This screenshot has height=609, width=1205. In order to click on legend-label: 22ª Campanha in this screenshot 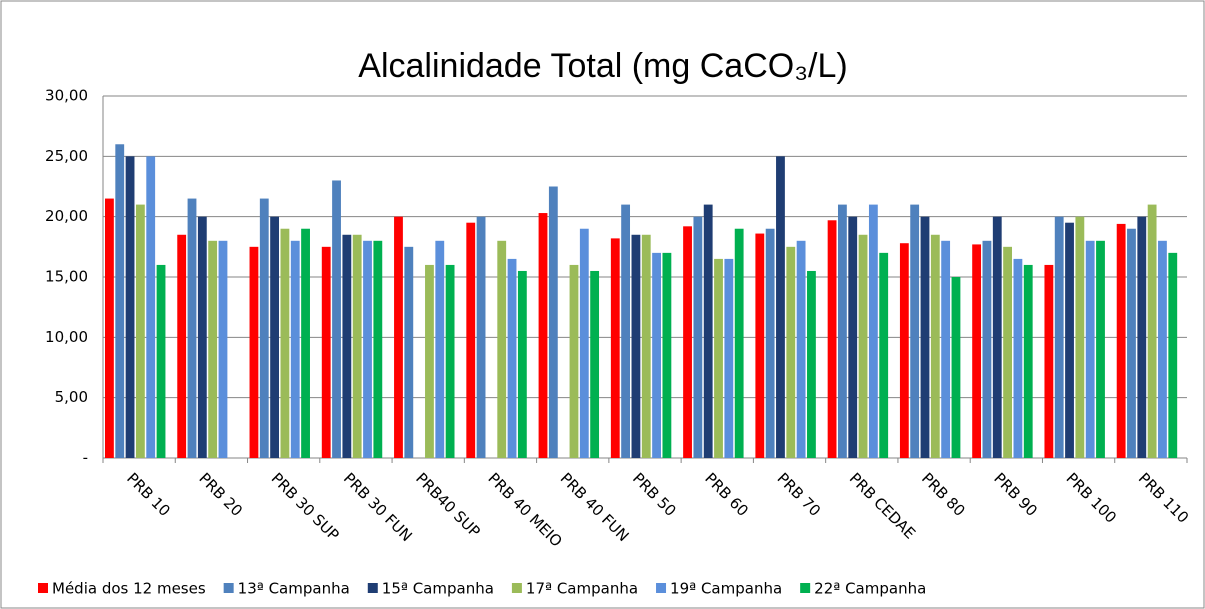, I will do `click(870, 589)`.